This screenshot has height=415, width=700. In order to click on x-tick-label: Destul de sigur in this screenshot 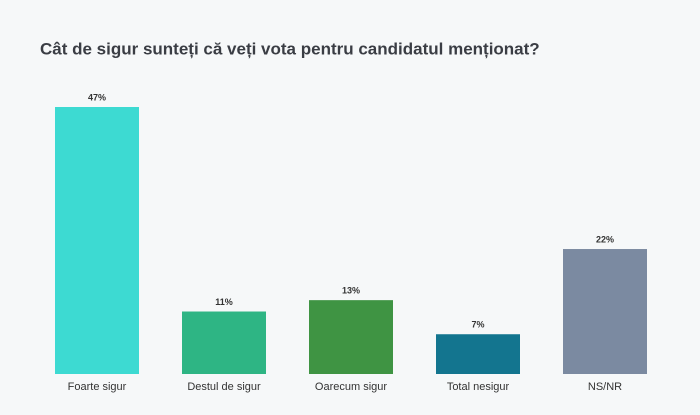, I will do `click(224, 387)`.